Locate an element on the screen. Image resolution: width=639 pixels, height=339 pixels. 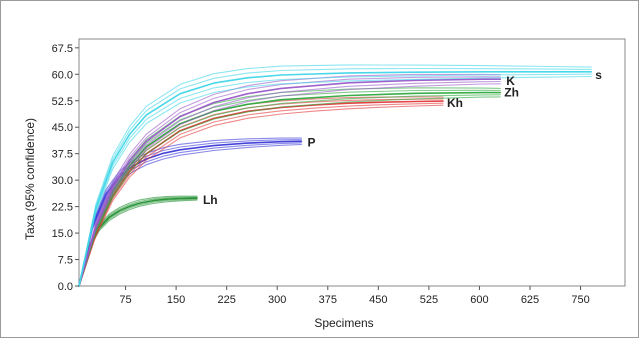
x-tick-label: 625 is located at coordinates (530, 300).